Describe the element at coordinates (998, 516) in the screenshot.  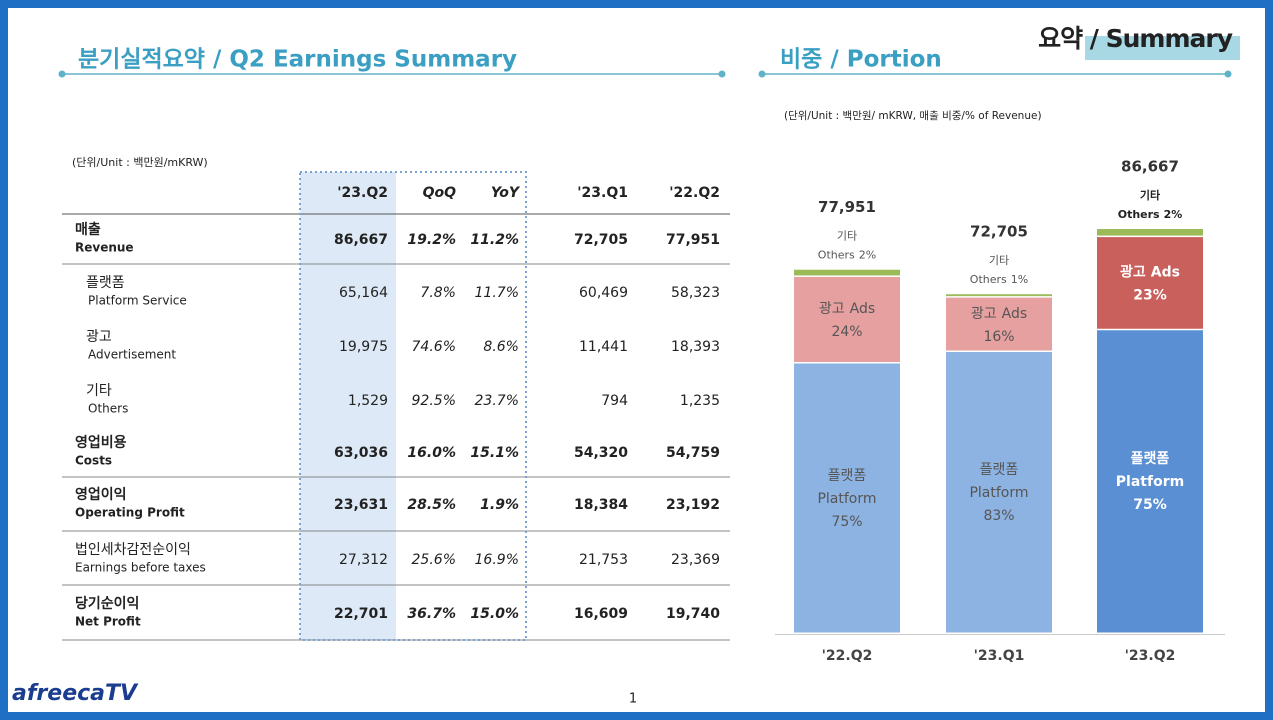
I see `segment-value: 83%` at that location.